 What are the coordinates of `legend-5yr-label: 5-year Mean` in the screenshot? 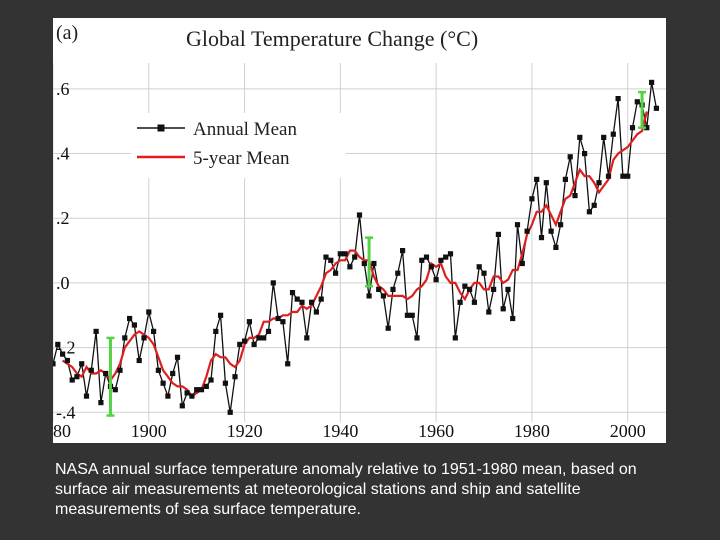 It's located at (241, 158).